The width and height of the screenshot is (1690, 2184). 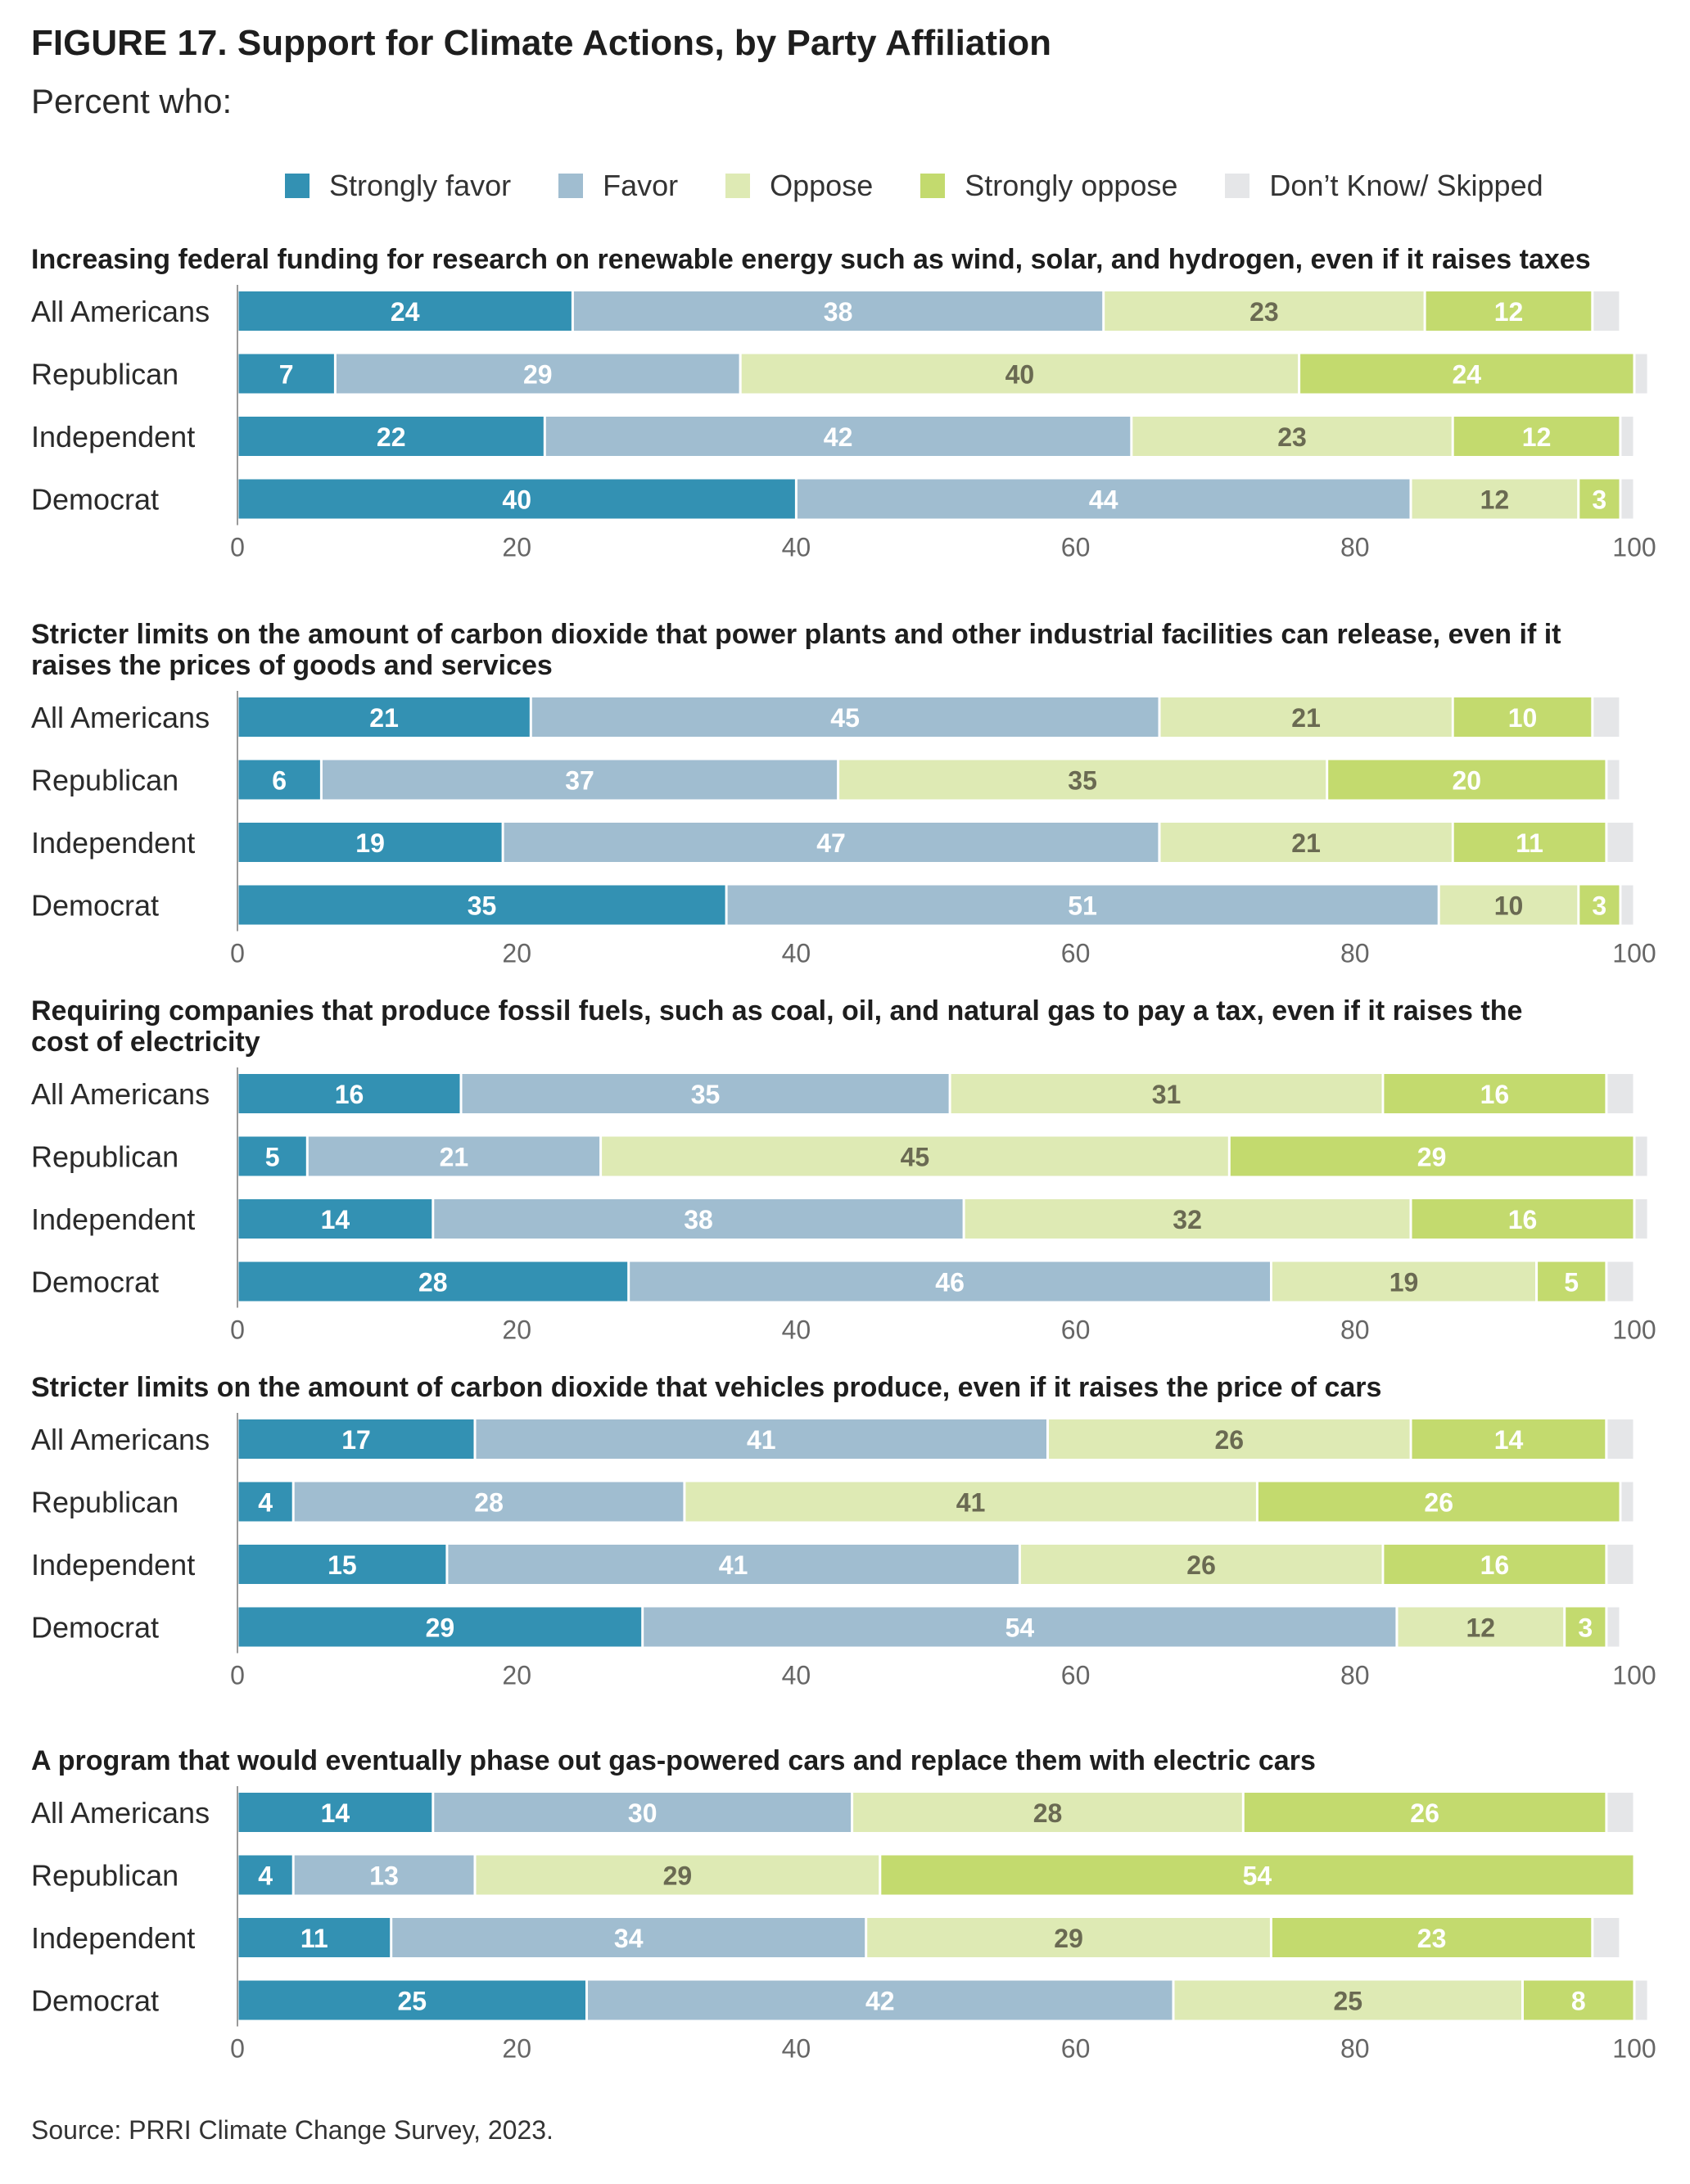 What do you see at coordinates (1432, 1158) in the screenshot?
I see `data-label: 29` at bounding box center [1432, 1158].